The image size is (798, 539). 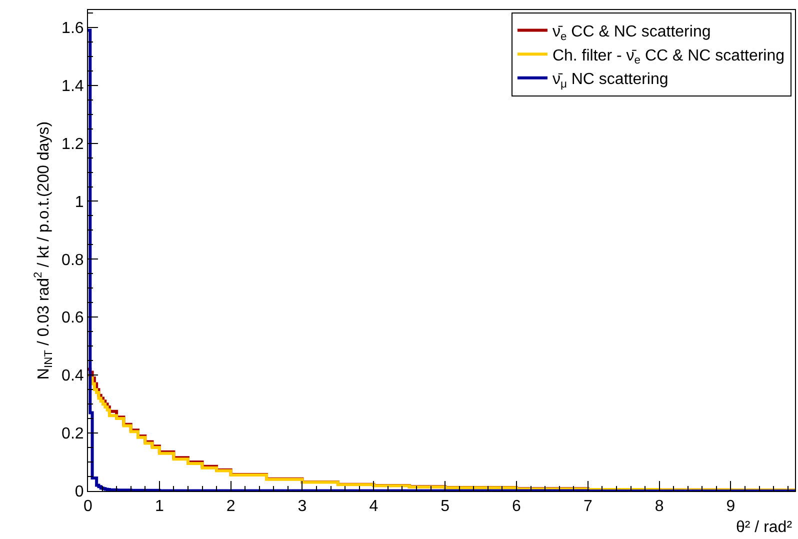 I want to click on y-tick-label: 0, so click(x=79, y=492).